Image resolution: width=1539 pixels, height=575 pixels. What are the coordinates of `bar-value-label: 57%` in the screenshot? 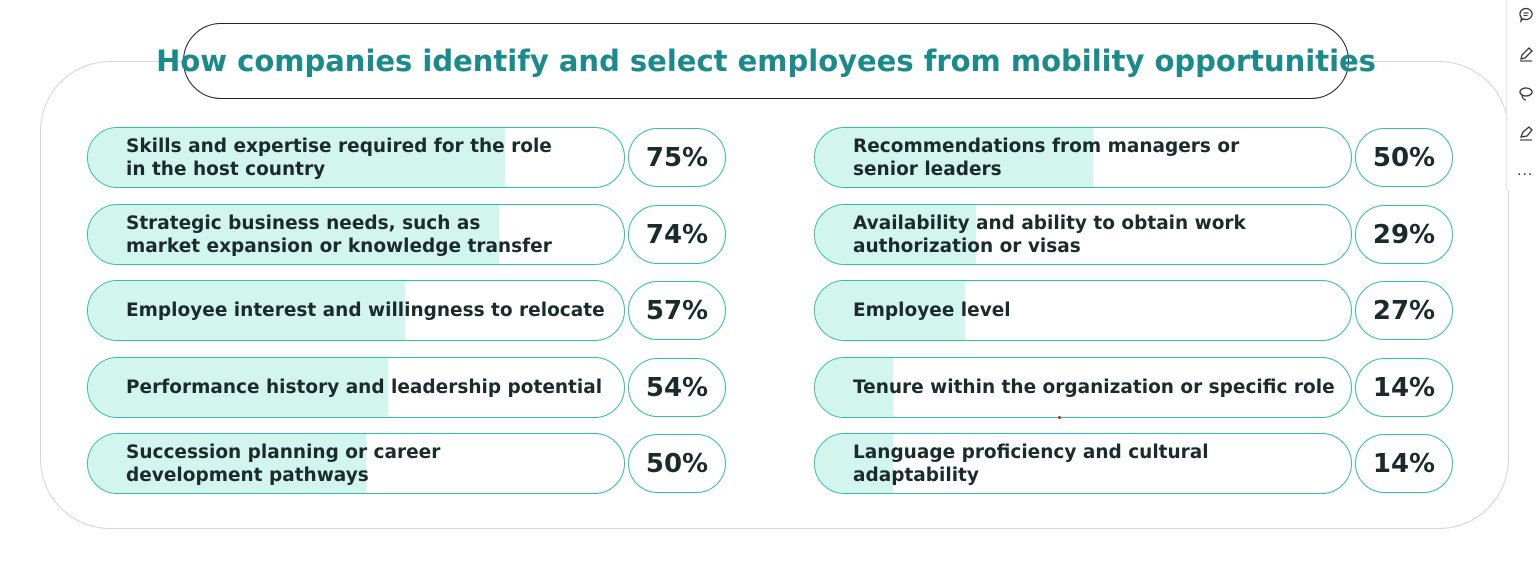 It's located at (677, 310).